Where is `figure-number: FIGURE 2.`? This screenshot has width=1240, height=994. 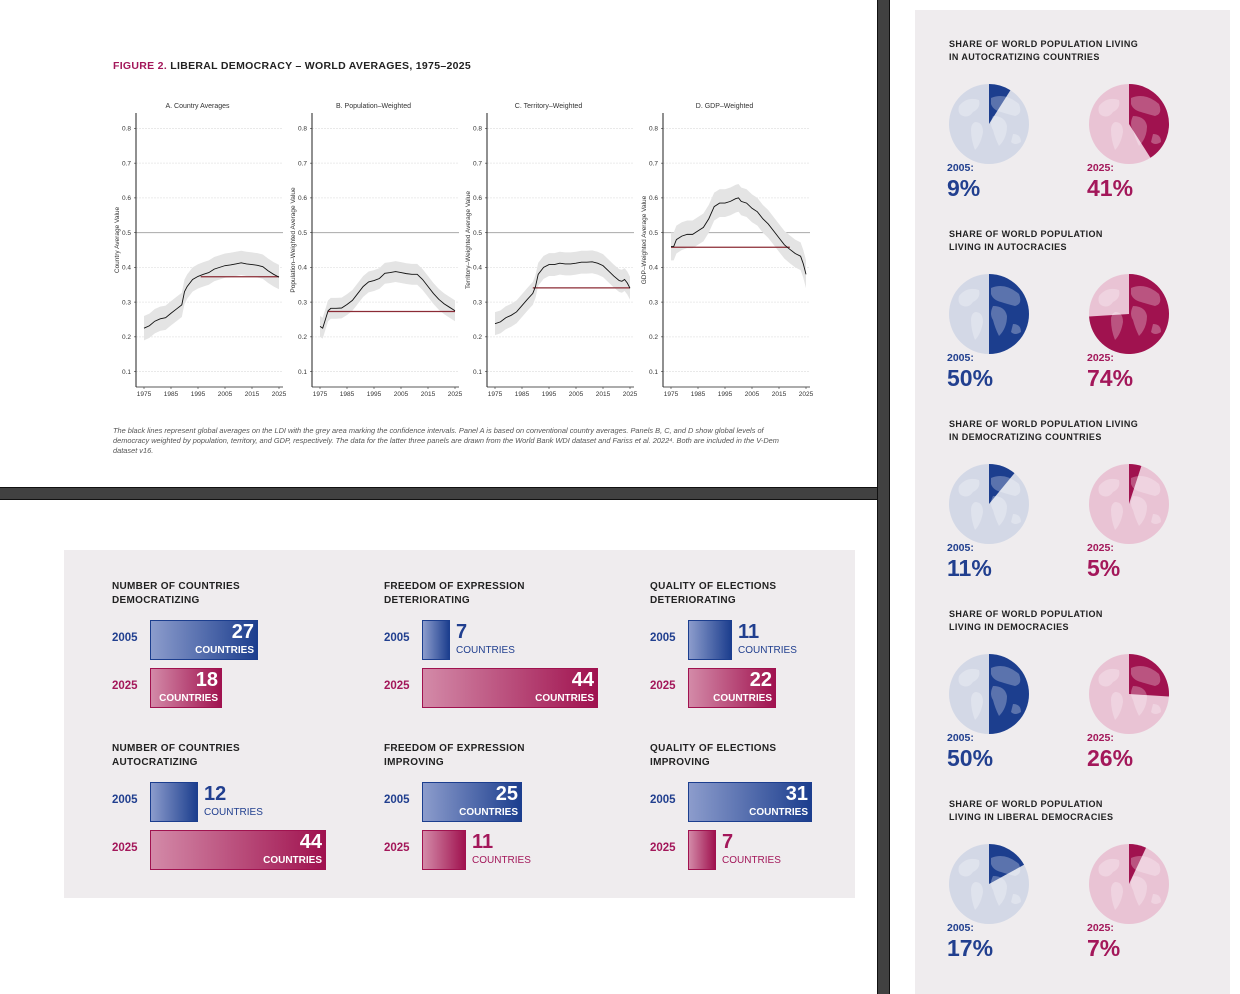 figure-number: FIGURE 2. is located at coordinates (140, 66).